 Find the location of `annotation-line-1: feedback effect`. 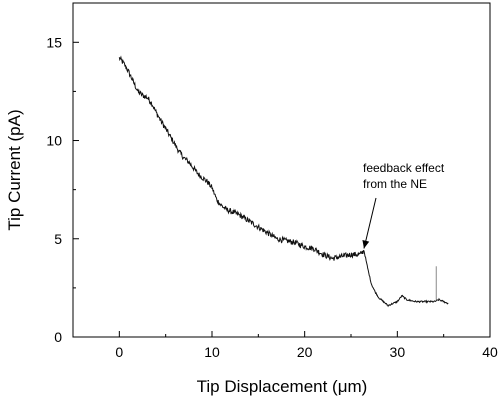

annotation-line-1: feedback effect is located at coordinates (404, 168).